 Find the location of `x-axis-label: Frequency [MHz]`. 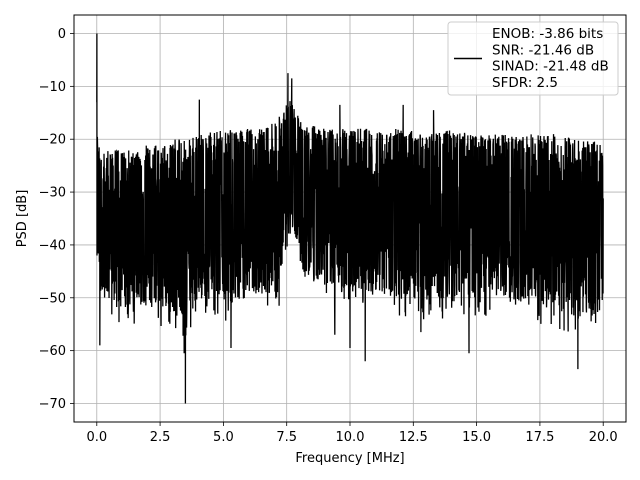

x-axis-label: Frequency [MHz] is located at coordinates (349, 458).